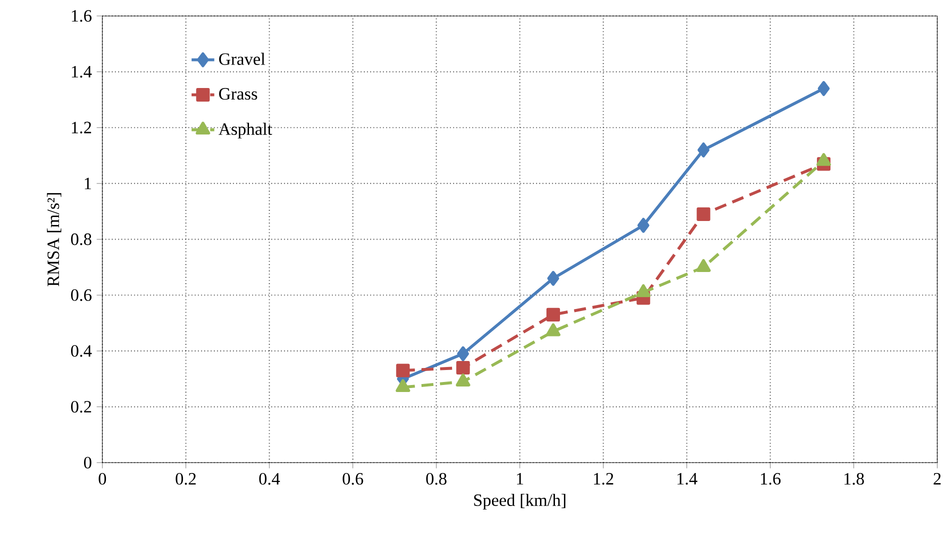 Image resolution: width=946 pixels, height=542 pixels. What do you see at coordinates (604, 478) in the screenshot?
I see `x-tick-label: 1.2` at bounding box center [604, 478].